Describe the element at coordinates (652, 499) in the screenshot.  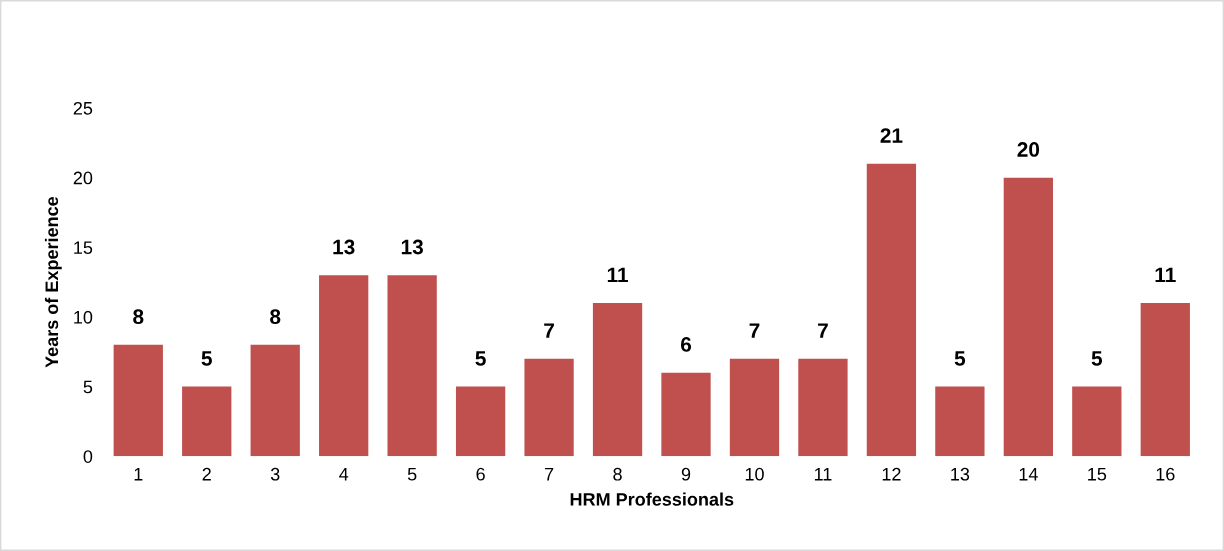
I see `x-axis-title: HRM Professionals` at that location.